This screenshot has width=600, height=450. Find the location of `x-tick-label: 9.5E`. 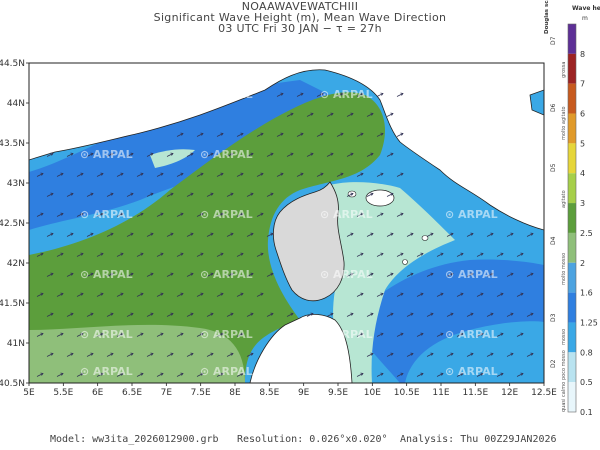

x-tick-label: 9.5E is located at coordinates (338, 393).